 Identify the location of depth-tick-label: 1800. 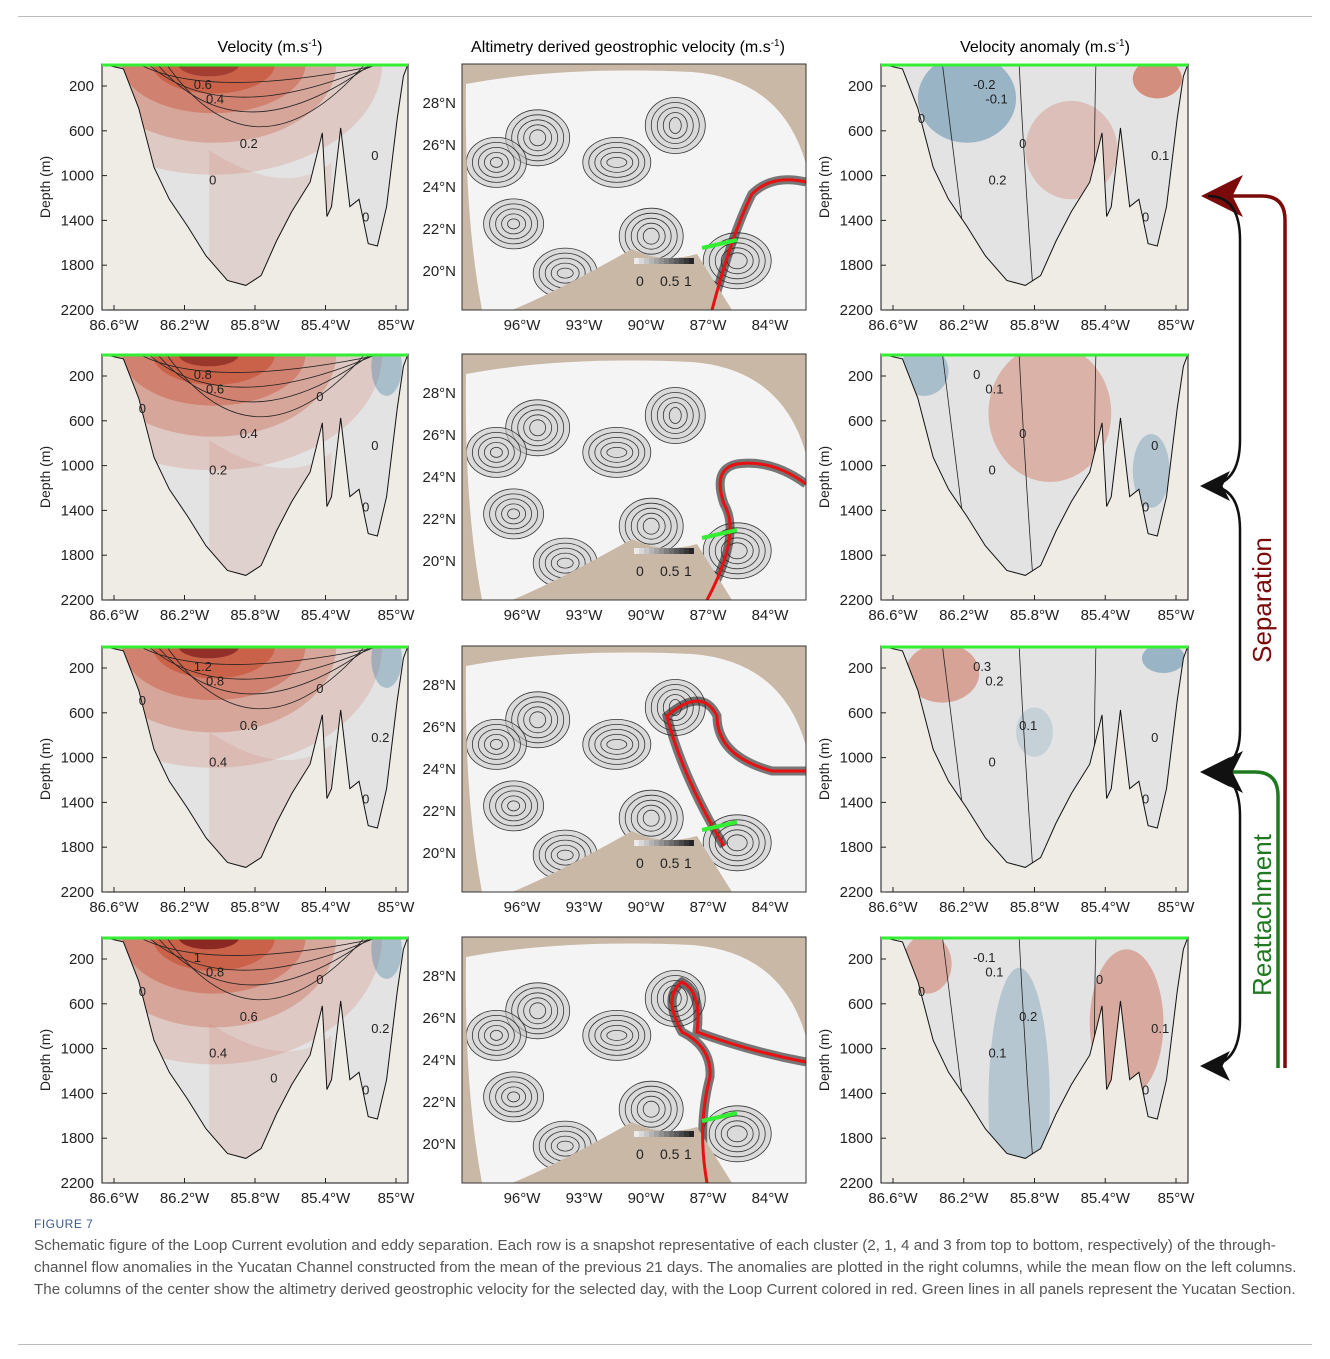
(856, 847).